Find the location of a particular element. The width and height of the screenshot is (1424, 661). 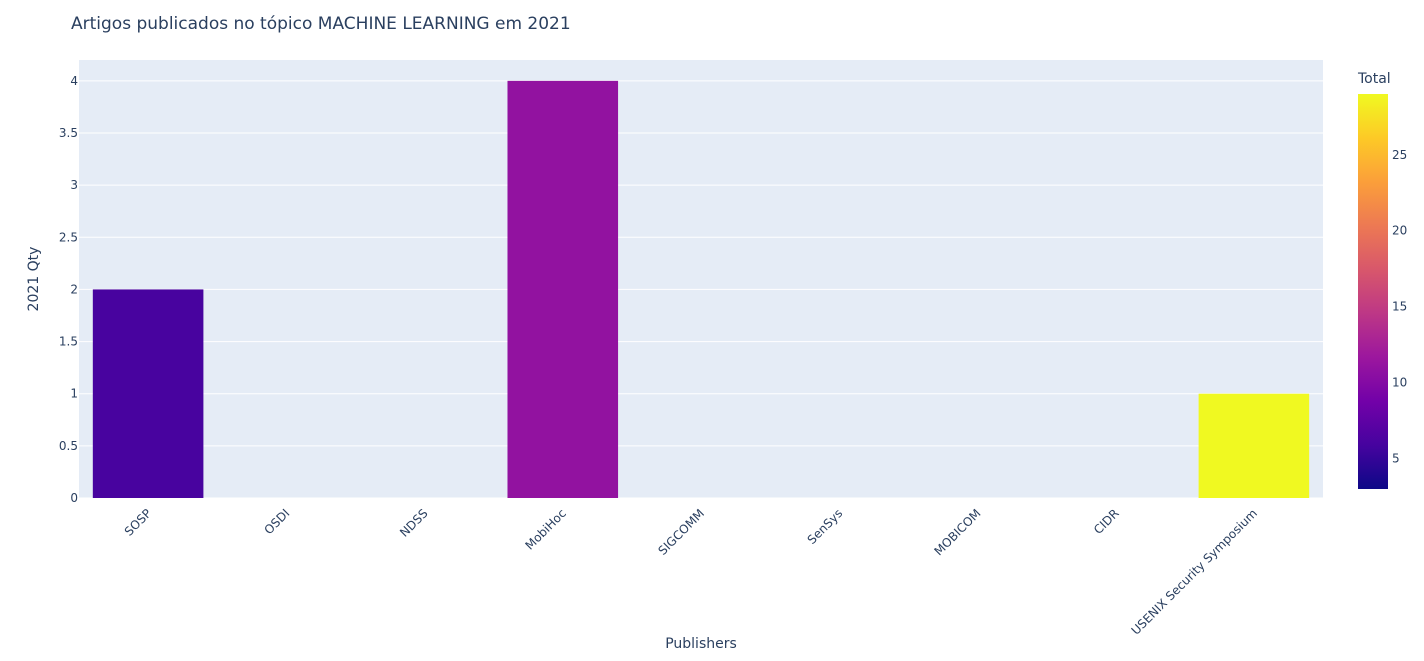

y-tick-label: 2 is located at coordinates (74, 289).